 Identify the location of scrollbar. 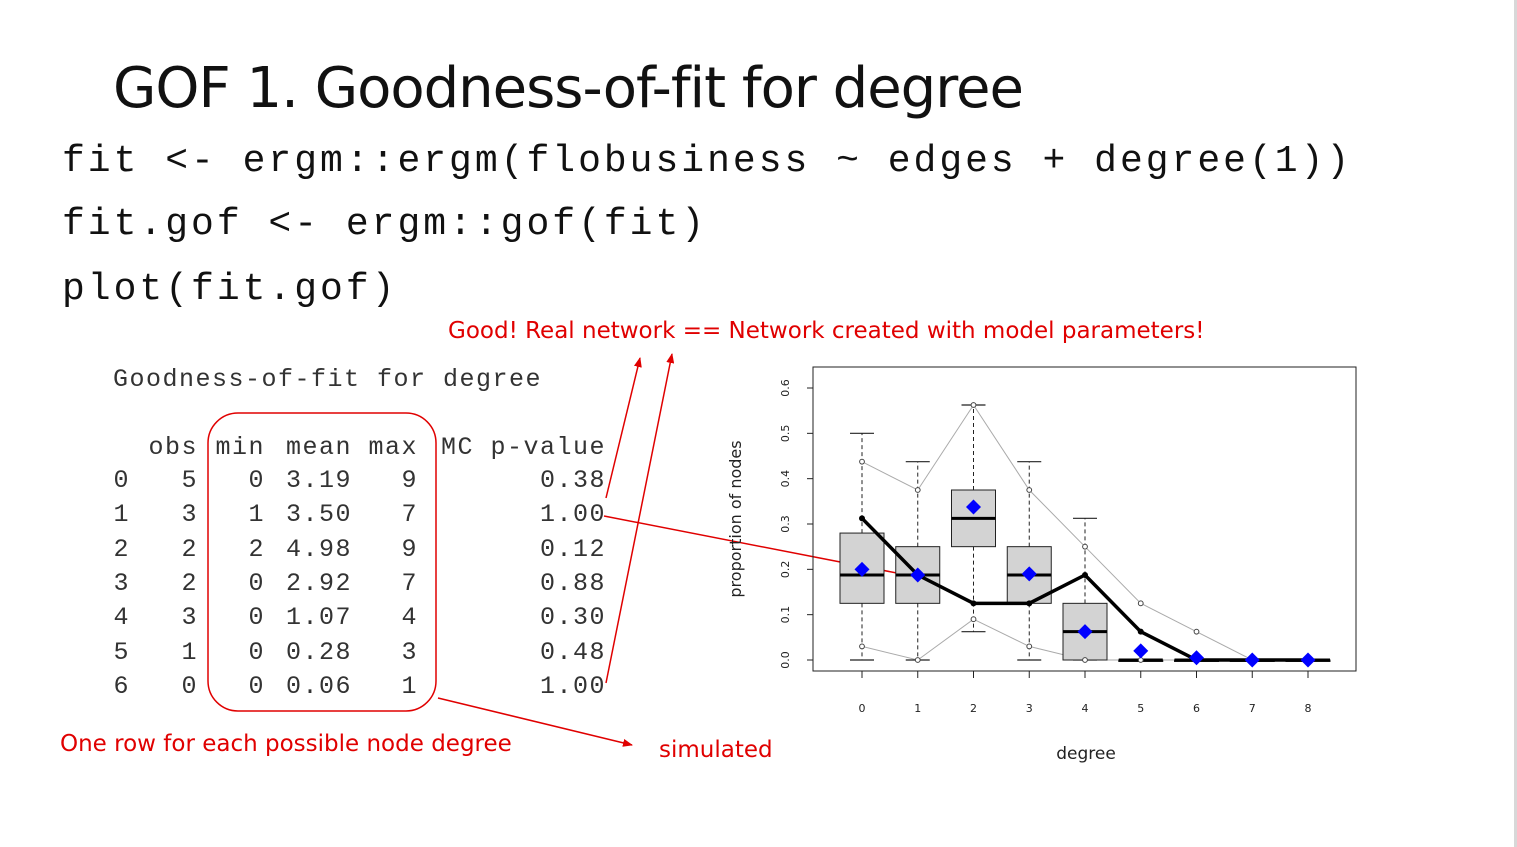
(1515, 423).